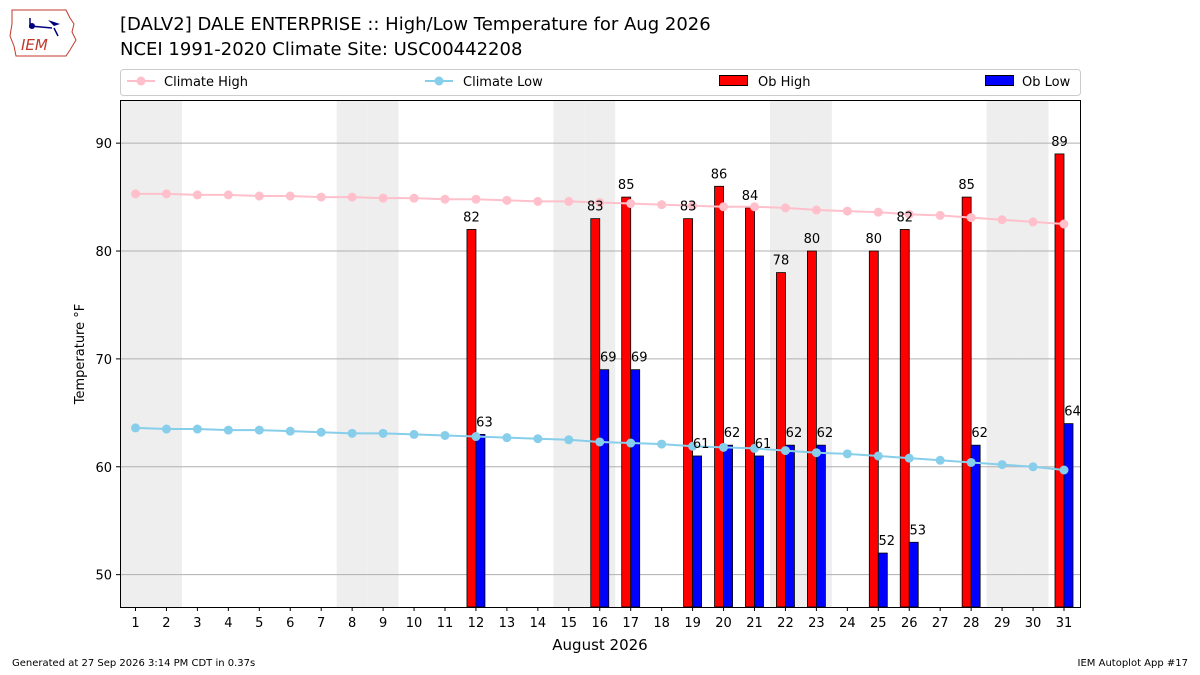 This screenshot has height=675, width=1200. Describe the element at coordinates (1002, 623) in the screenshot. I see `x-tick-label: 29` at that location.